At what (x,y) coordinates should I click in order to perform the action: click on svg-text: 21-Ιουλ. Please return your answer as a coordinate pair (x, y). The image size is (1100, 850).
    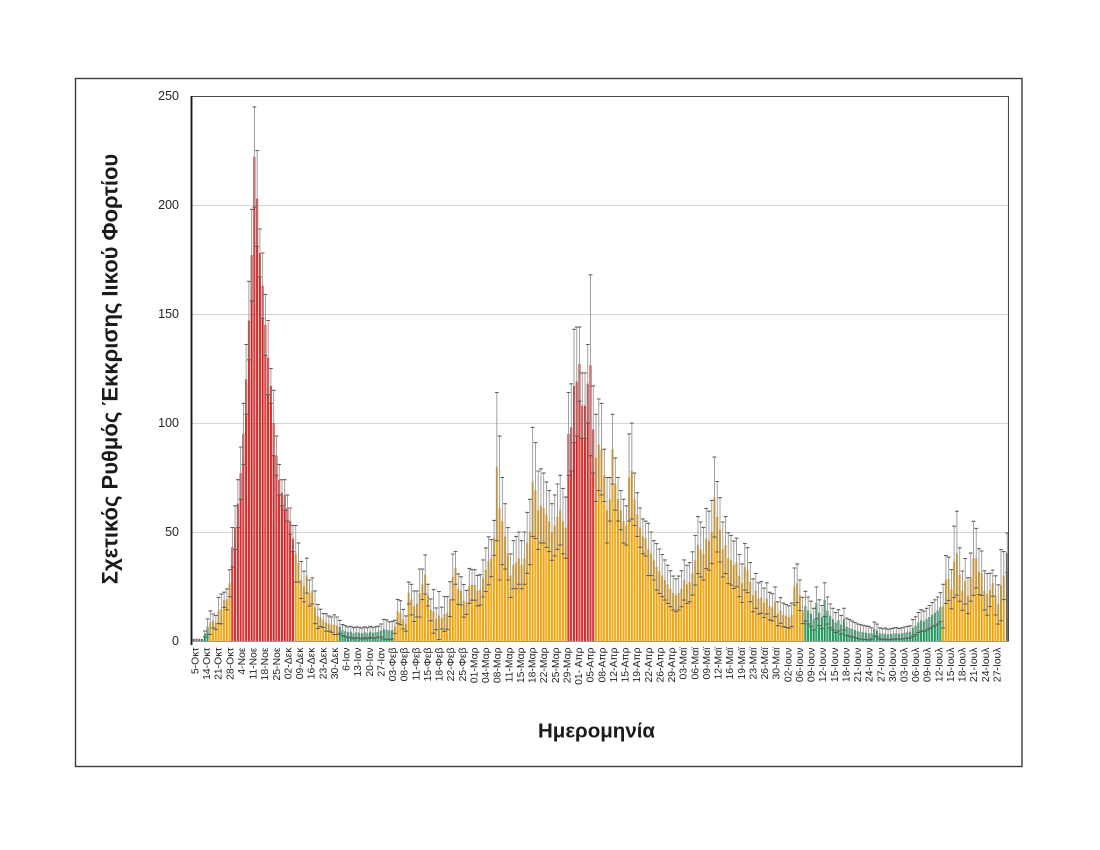
    Looking at the image, I should click on (974, 664).